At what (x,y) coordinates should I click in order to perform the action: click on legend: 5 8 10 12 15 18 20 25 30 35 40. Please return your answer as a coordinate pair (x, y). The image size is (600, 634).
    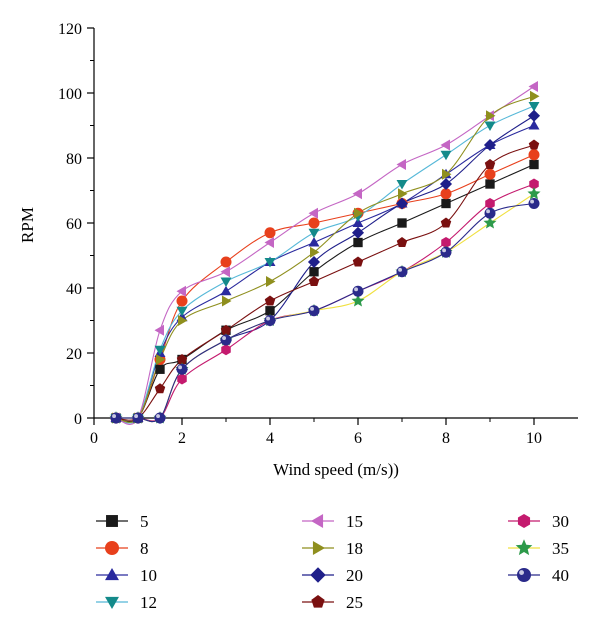
    Looking at the image, I should click on (332, 562).